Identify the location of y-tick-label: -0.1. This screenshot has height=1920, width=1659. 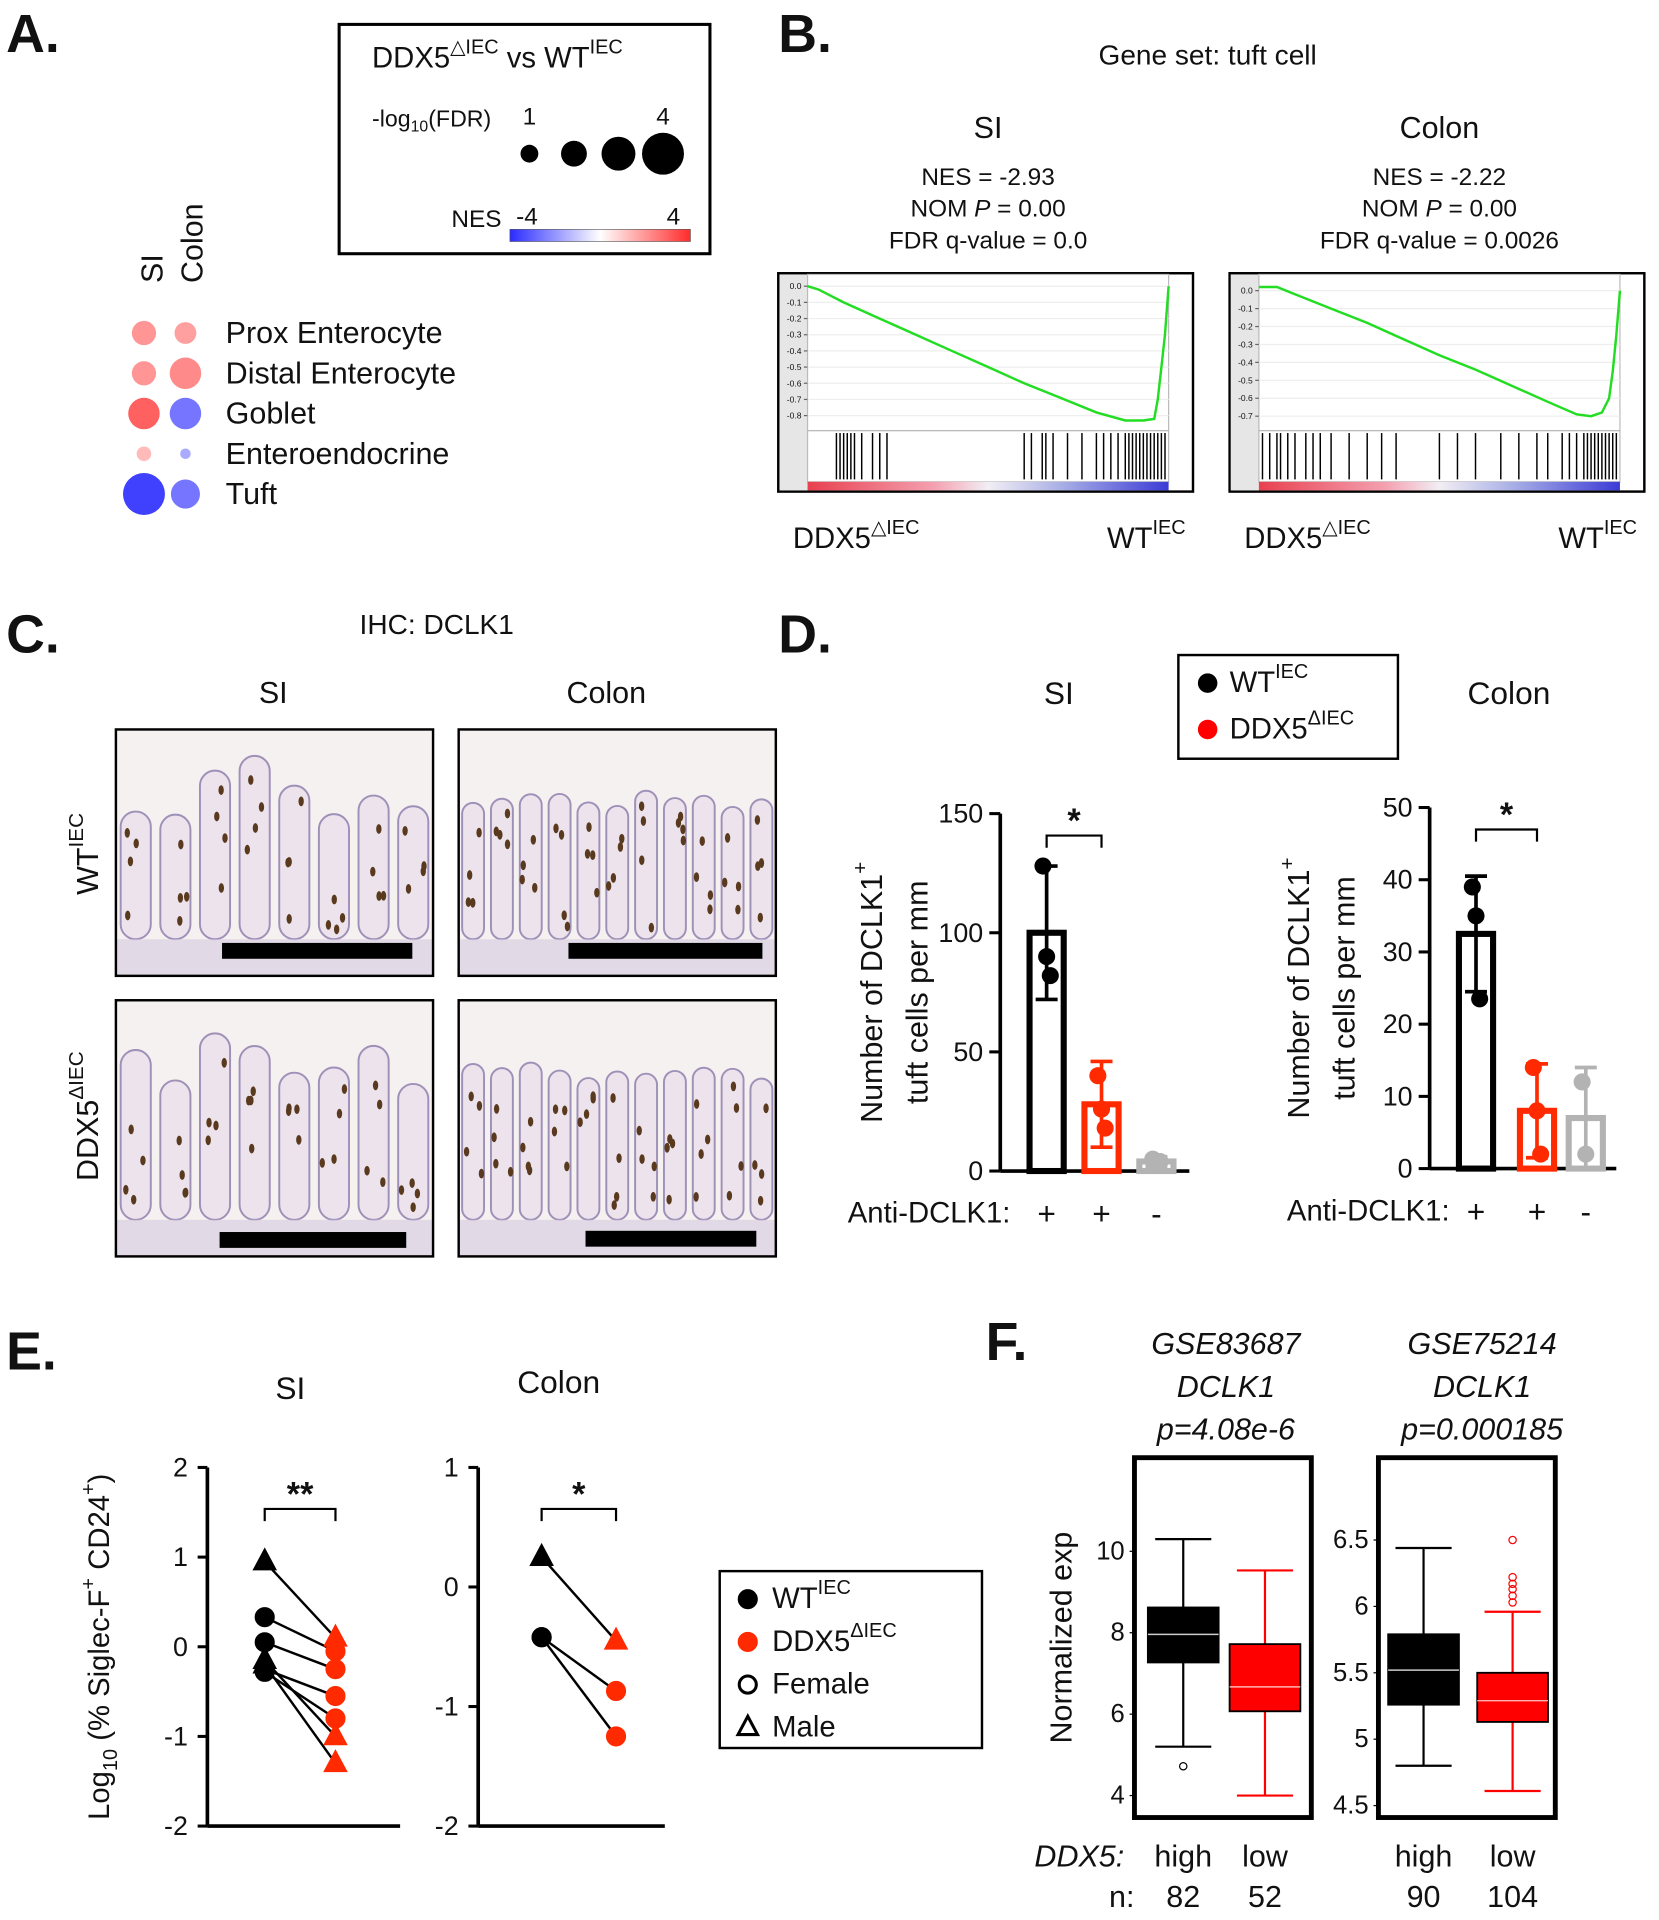
(794, 302).